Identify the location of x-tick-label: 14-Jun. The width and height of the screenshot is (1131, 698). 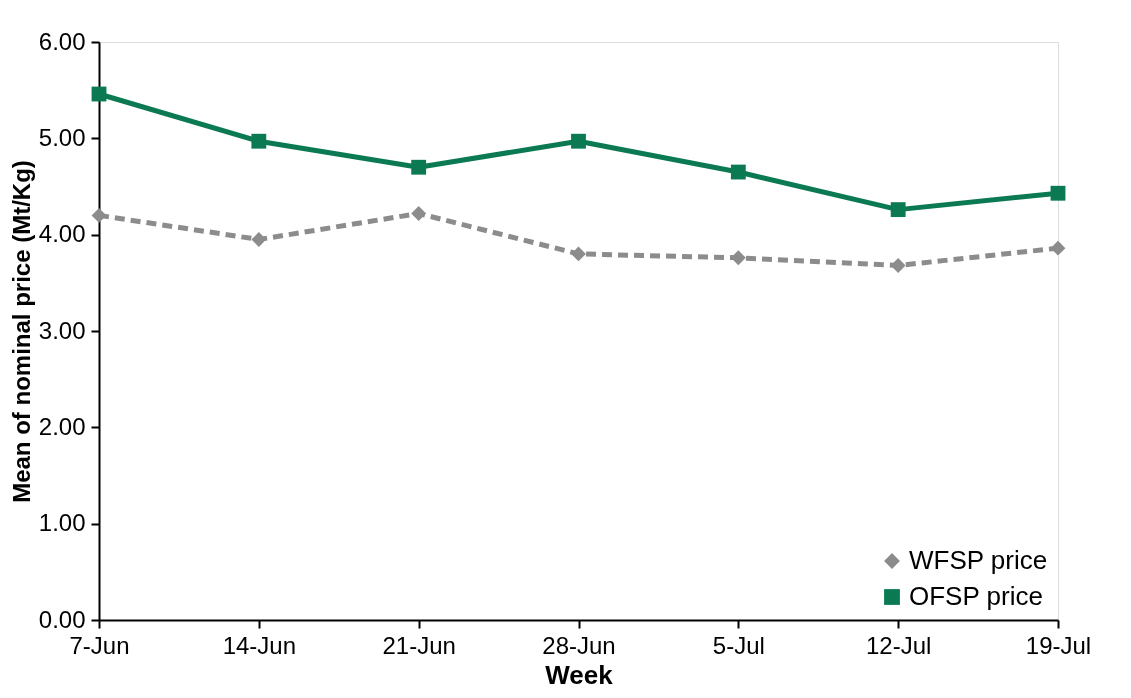
(259, 645).